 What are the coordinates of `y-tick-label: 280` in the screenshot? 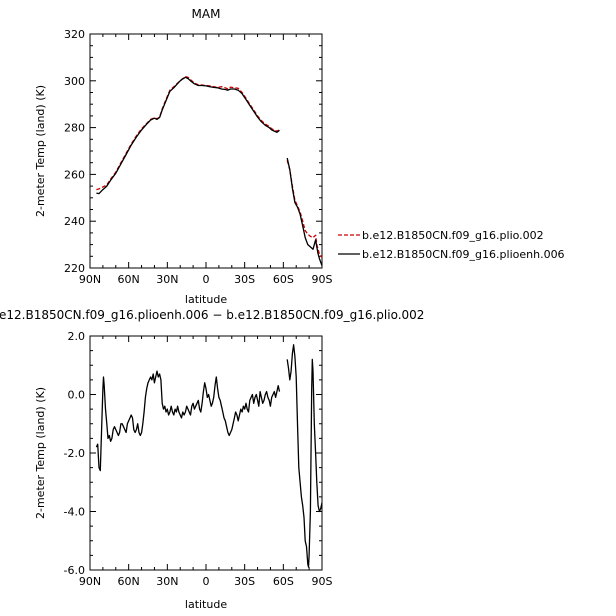 It's located at (74, 128).